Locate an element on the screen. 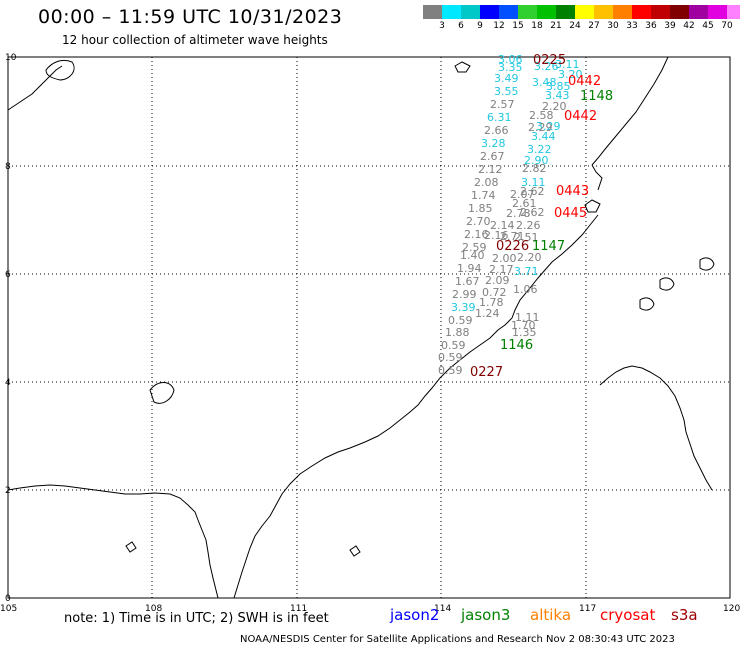 Image resolution: width=740 pixels, height=650 pixels. scale-label: 12 is located at coordinates (499, 26).